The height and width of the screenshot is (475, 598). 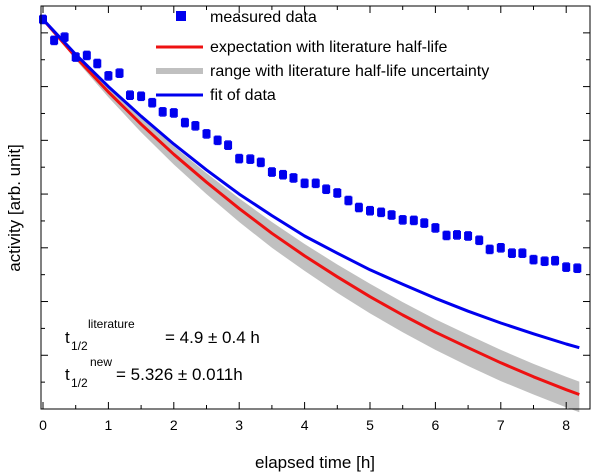 What do you see at coordinates (179, 374) in the screenshot?
I see `annotation-new-value: = 5.326 ± 0.011h` at bounding box center [179, 374].